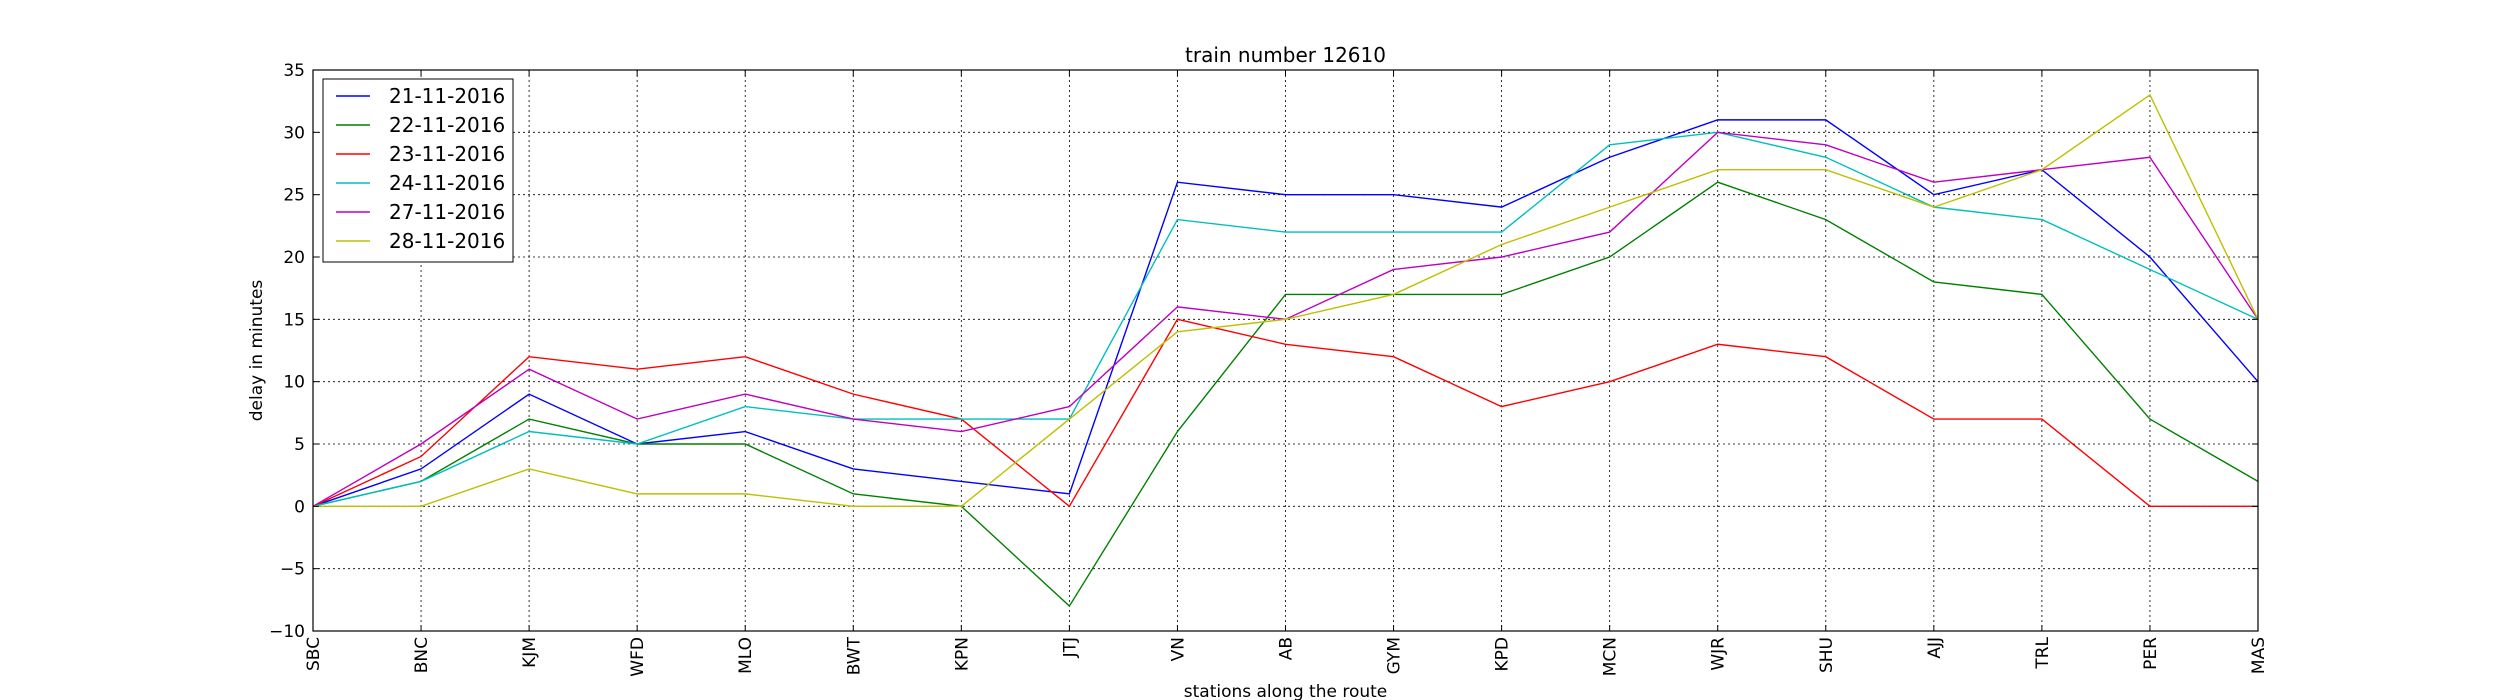 Image resolution: width=2500 pixels, height=700 pixels. I want to click on x-tick-label: KPN, so click(962, 654).